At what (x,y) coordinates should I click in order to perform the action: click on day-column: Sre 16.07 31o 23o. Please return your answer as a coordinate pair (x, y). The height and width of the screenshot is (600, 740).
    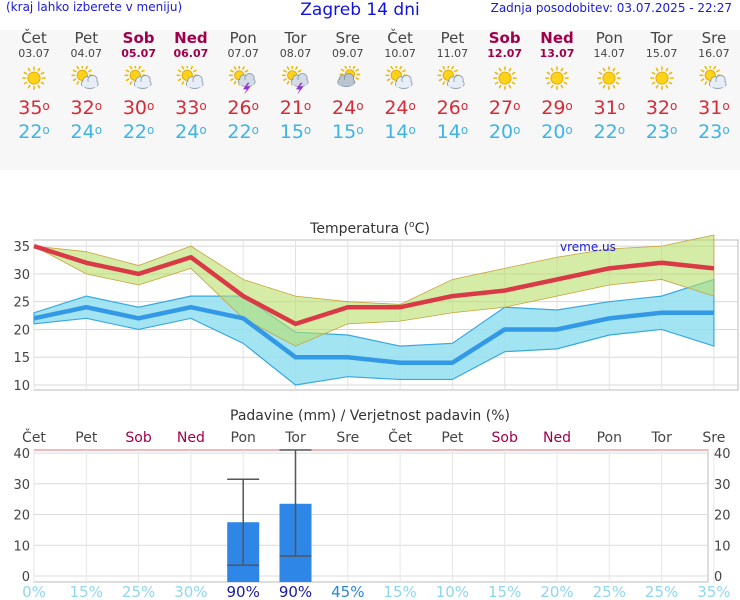
    Looking at the image, I should click on (714, 87).